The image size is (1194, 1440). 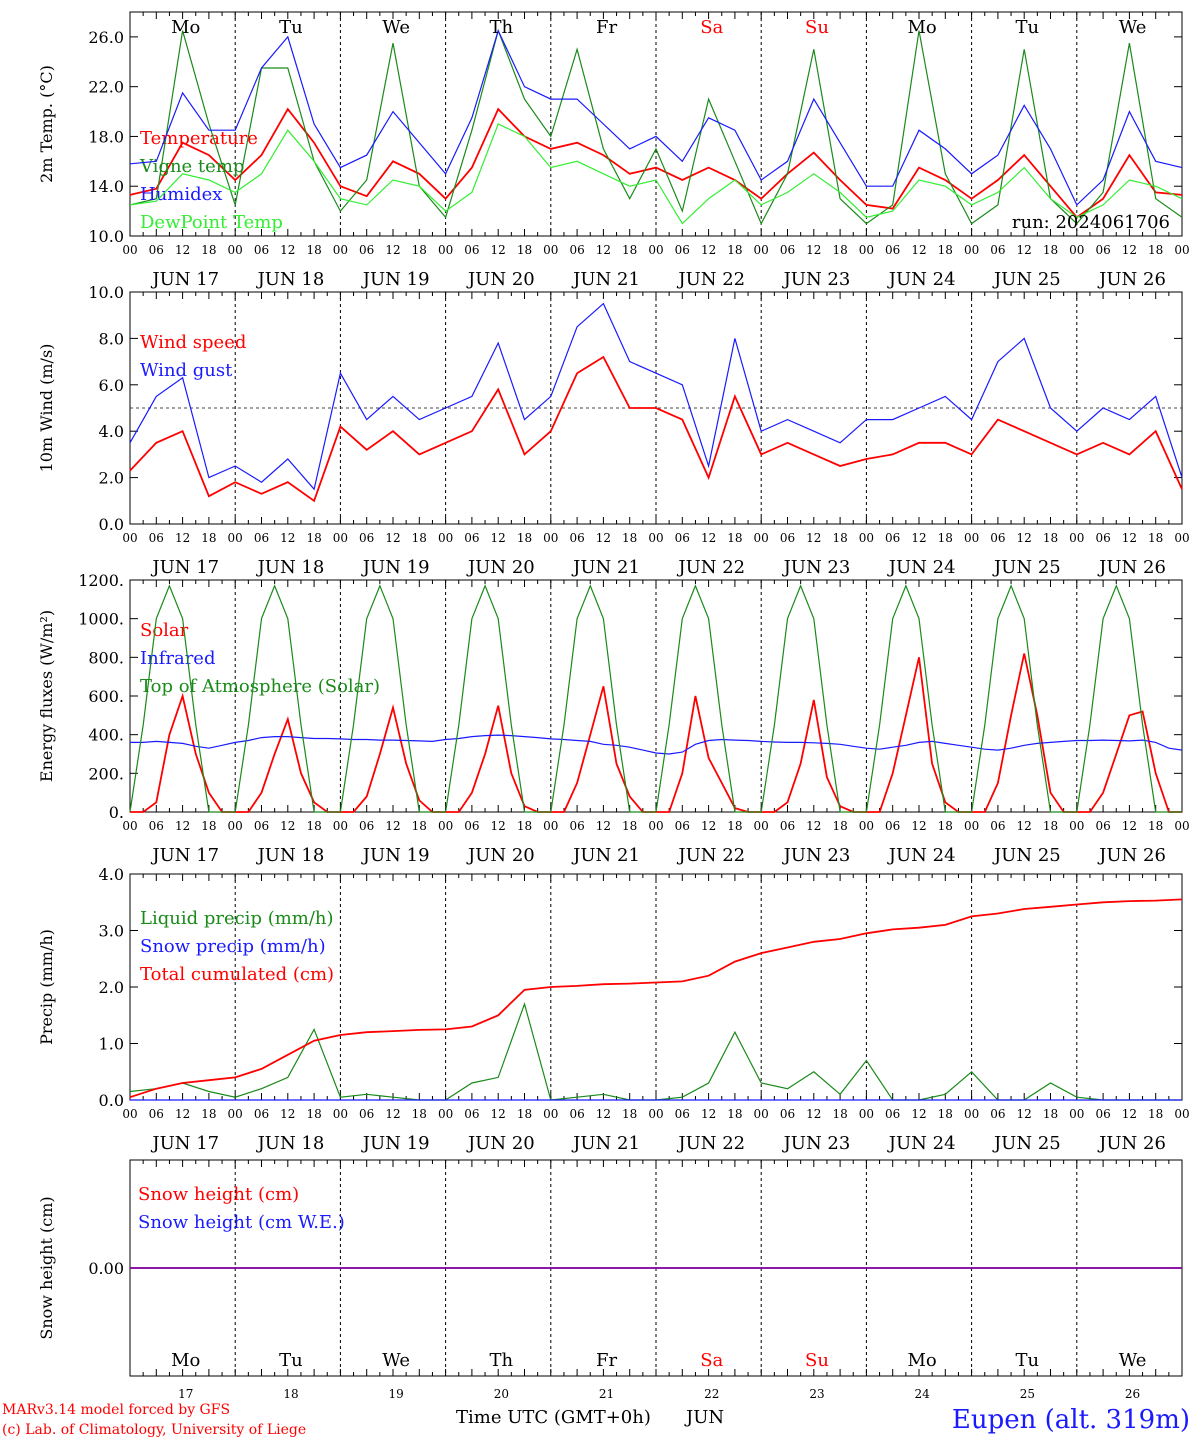 I want to click on y-tick-label: 4.0, so click(x=111, y=431).